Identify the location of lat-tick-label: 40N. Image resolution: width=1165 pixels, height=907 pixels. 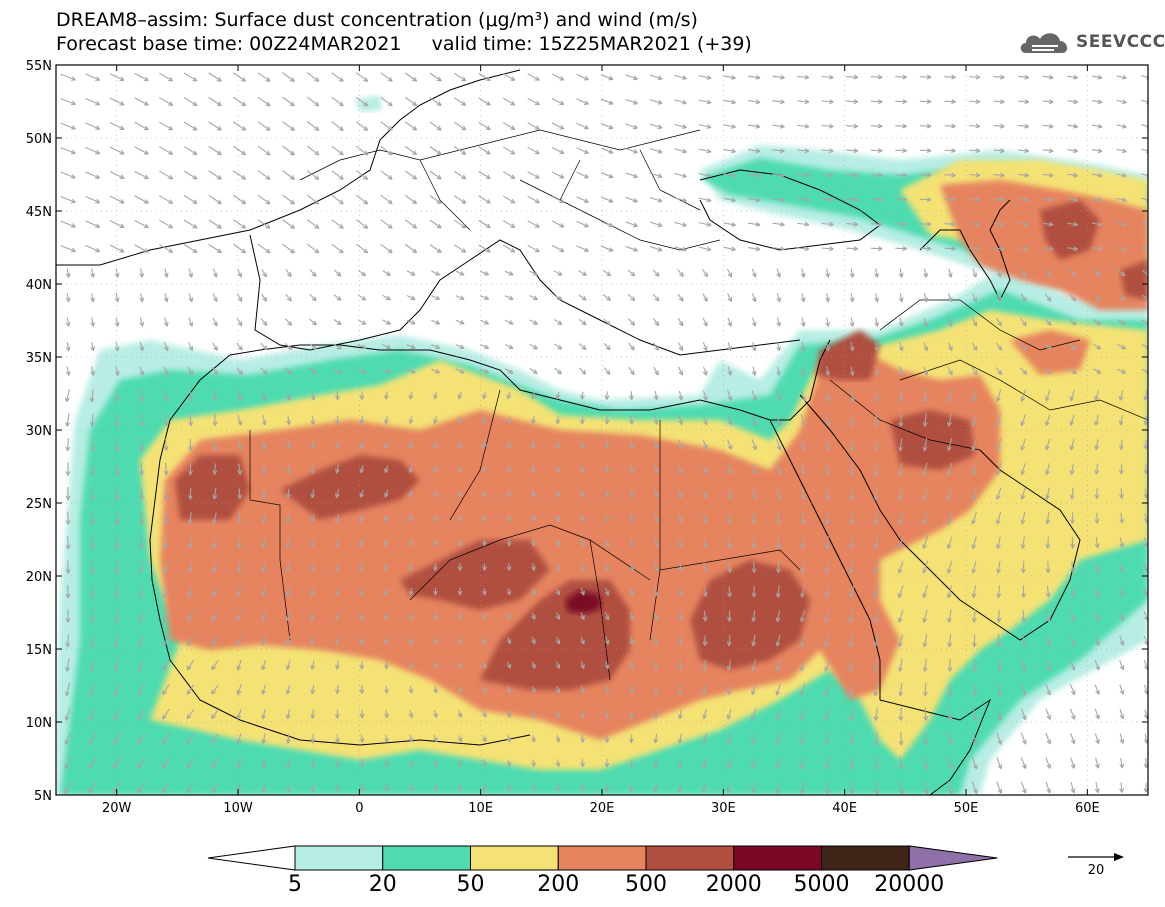
(39, 285).